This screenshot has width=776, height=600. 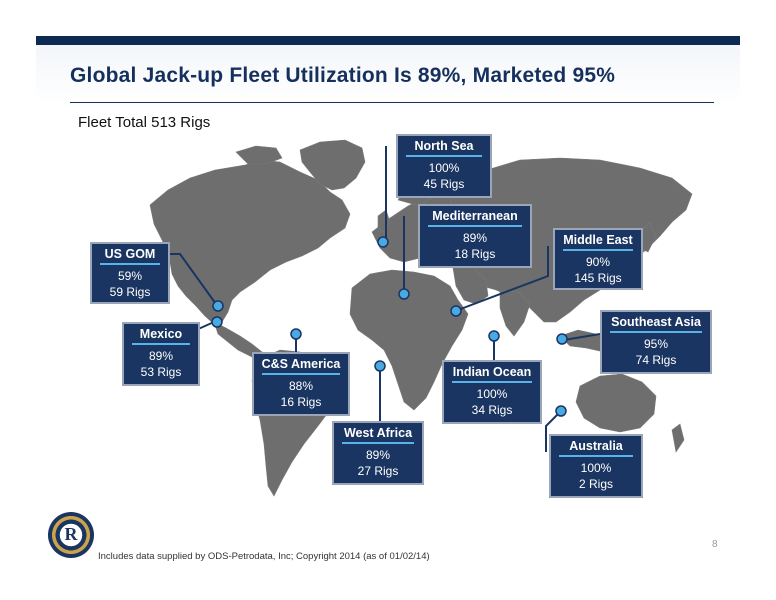 I want to click on marker-us-gom, so click(x=218, y=306).